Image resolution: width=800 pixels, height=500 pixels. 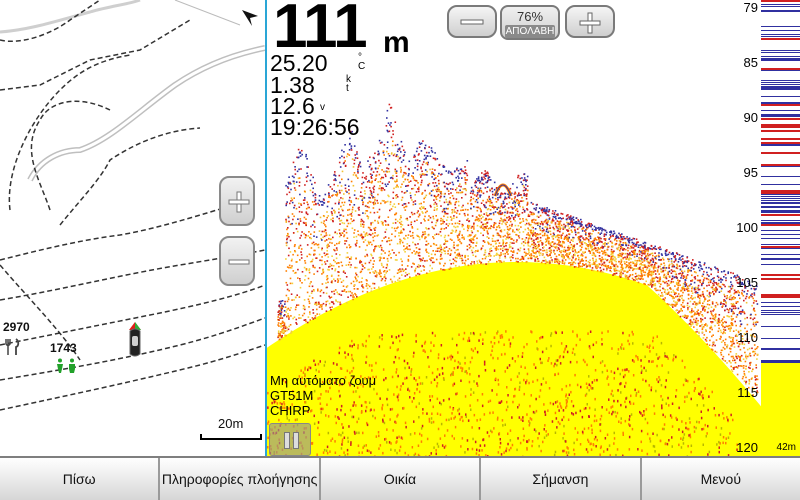 I want to click on restroom-icon, so click(x=67, y=366).